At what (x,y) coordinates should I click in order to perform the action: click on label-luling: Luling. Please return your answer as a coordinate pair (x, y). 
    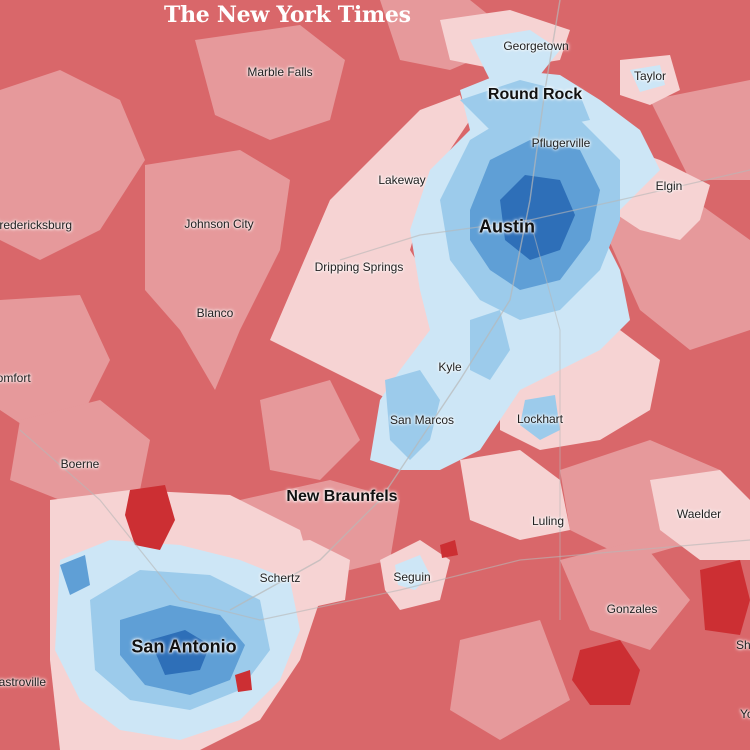
    Looking at the image, I should click on (548, 521).